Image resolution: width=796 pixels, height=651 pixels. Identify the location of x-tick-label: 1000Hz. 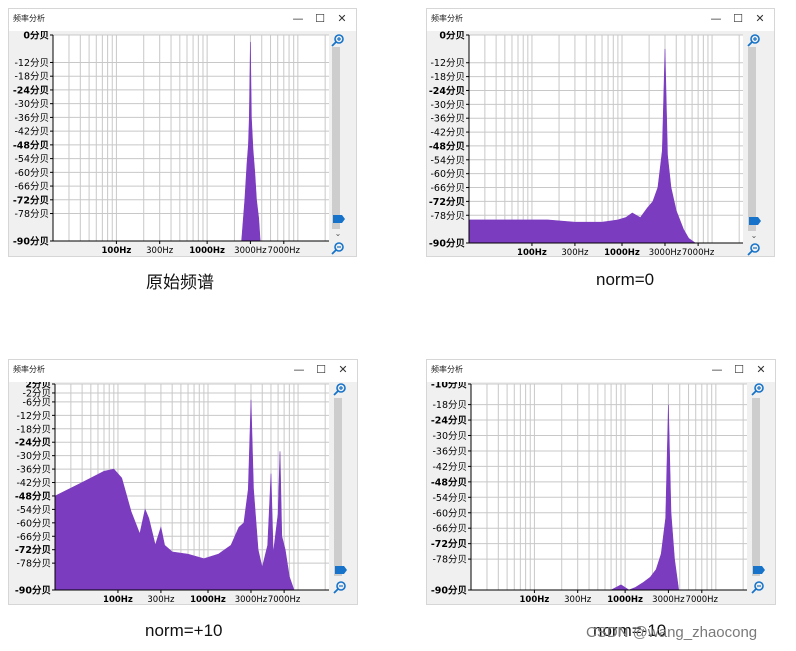
(622, 253).